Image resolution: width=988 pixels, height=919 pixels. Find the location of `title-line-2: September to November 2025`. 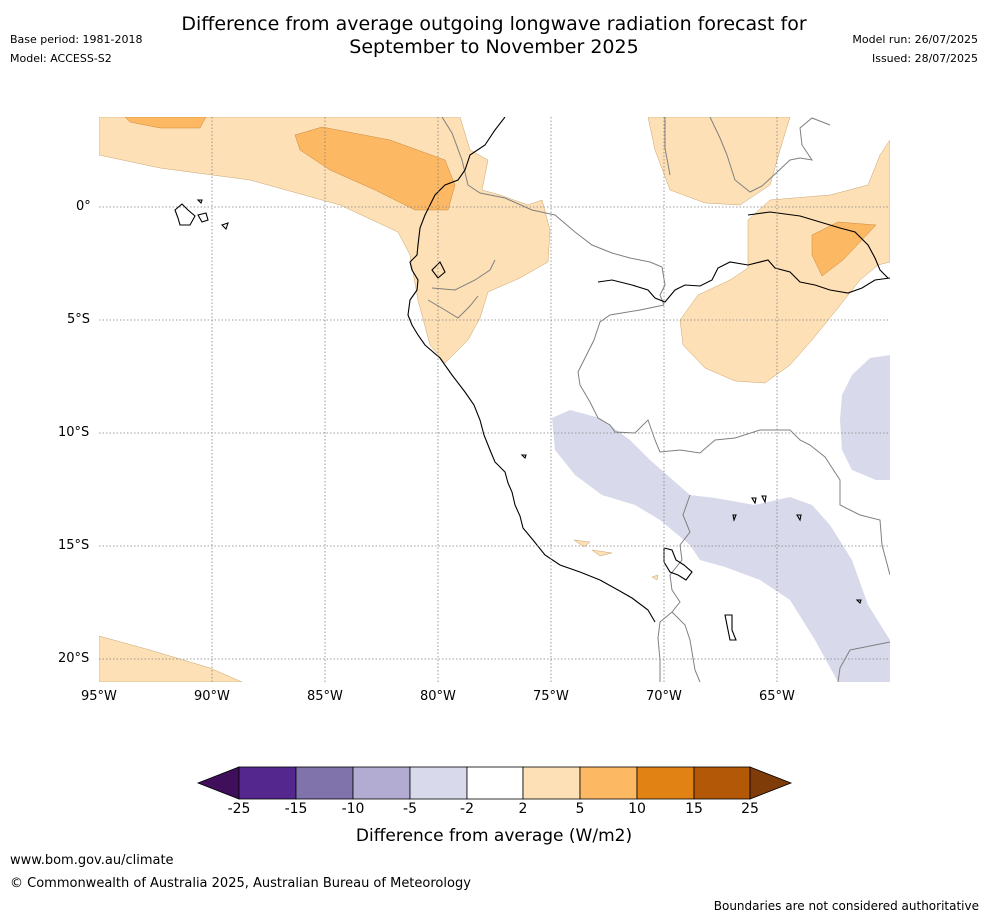

title-line-2: September to November 2025 is located at coordinates (494, 47).